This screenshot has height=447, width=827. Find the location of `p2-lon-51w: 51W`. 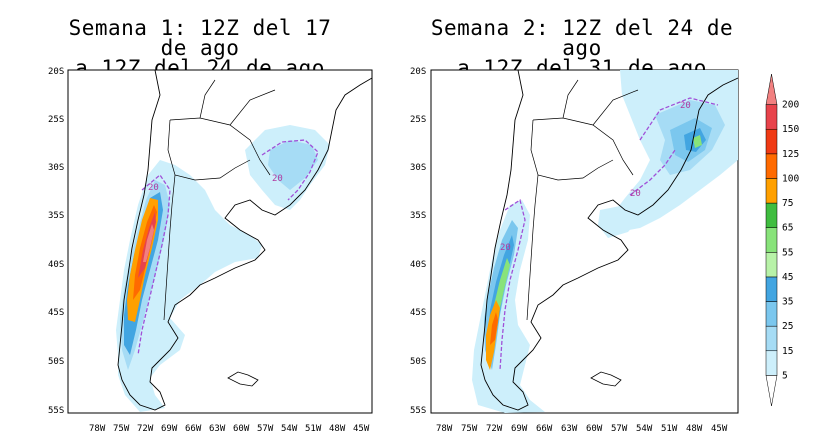

p2-lon-51w: 51W is located at coordinates (669, 429).